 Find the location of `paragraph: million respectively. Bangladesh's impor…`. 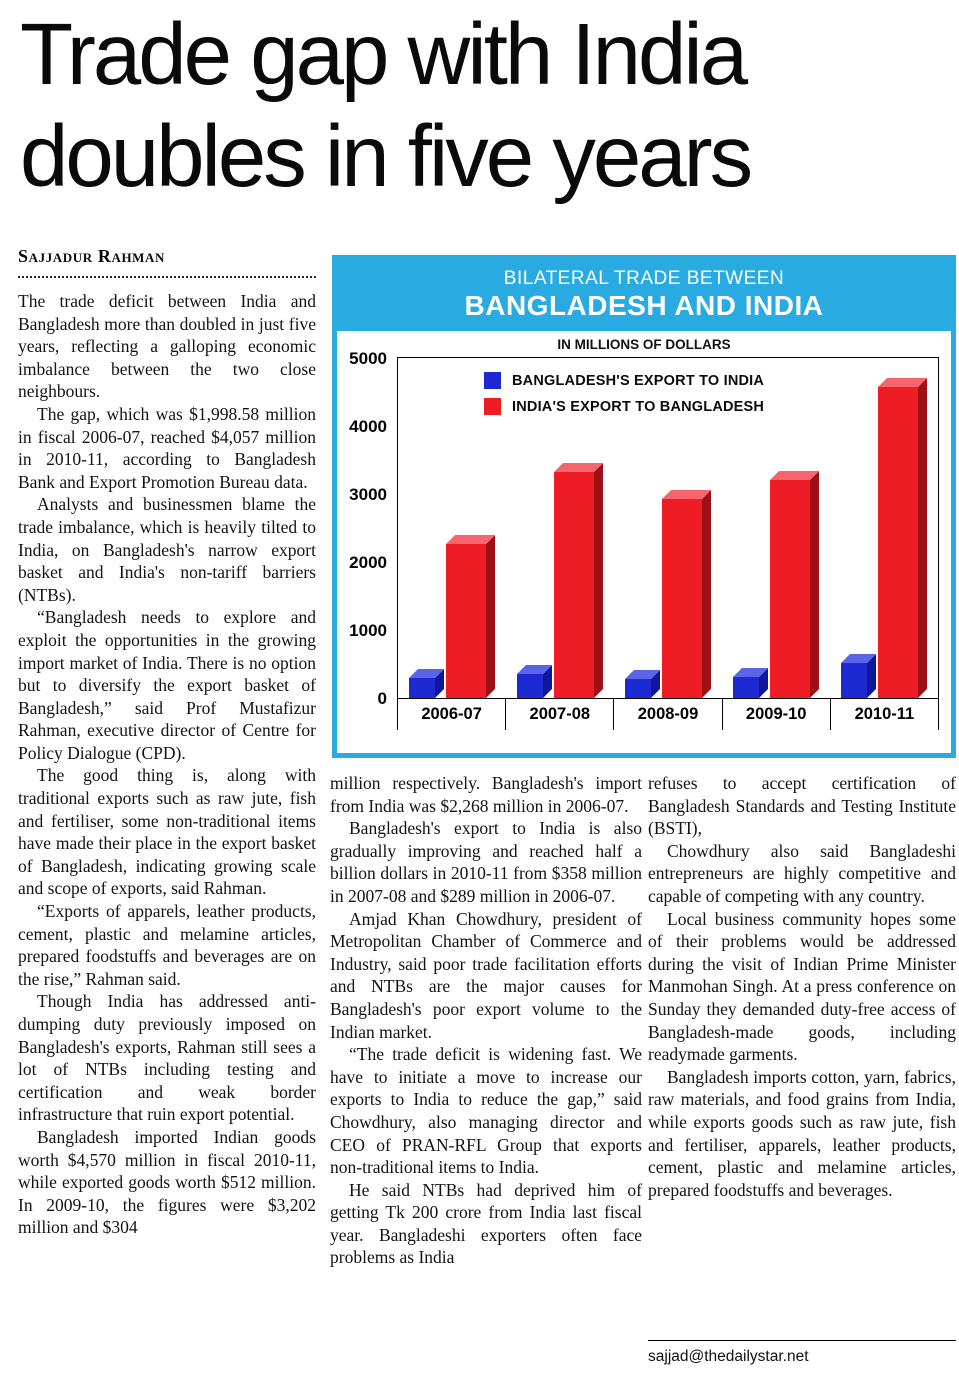

paragraph: million respectively. Bangladesh's impor… is located at coordinates (486, 794).